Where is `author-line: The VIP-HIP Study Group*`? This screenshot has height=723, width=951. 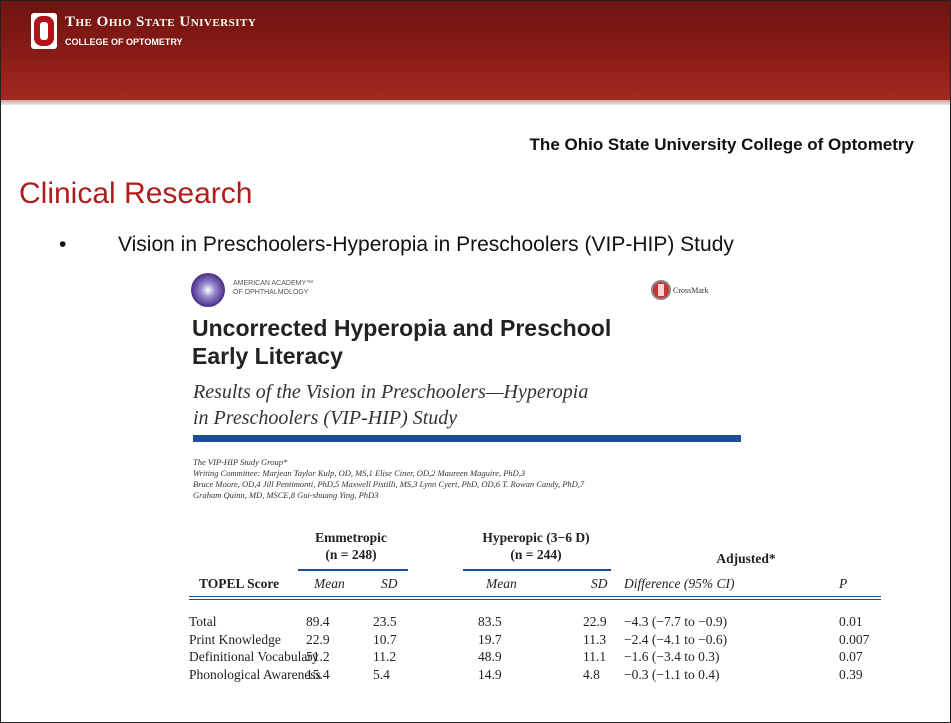 author-line: The VIP-HIP Study Group* is located at coordinates (240, 462).